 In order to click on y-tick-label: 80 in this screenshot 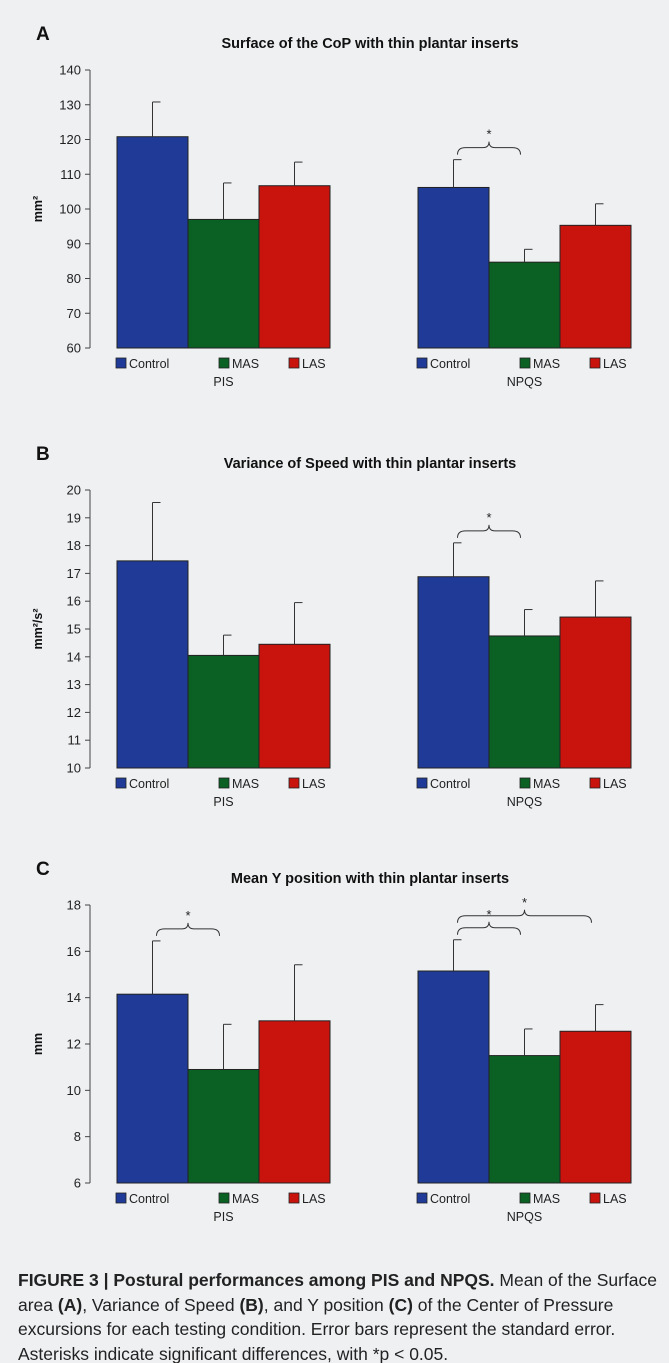, I will do `click(74, 278)`.